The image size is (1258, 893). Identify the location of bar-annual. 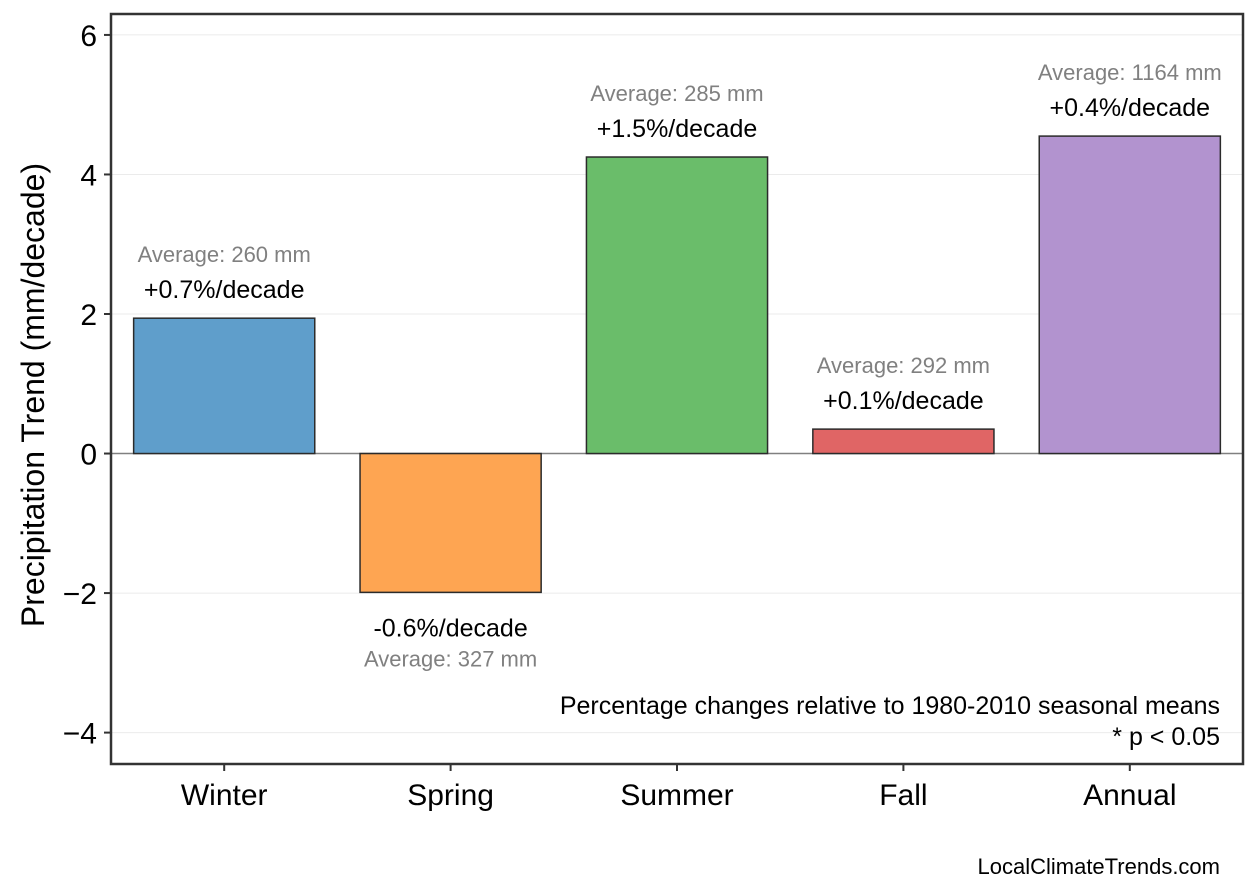
(1130, 295).